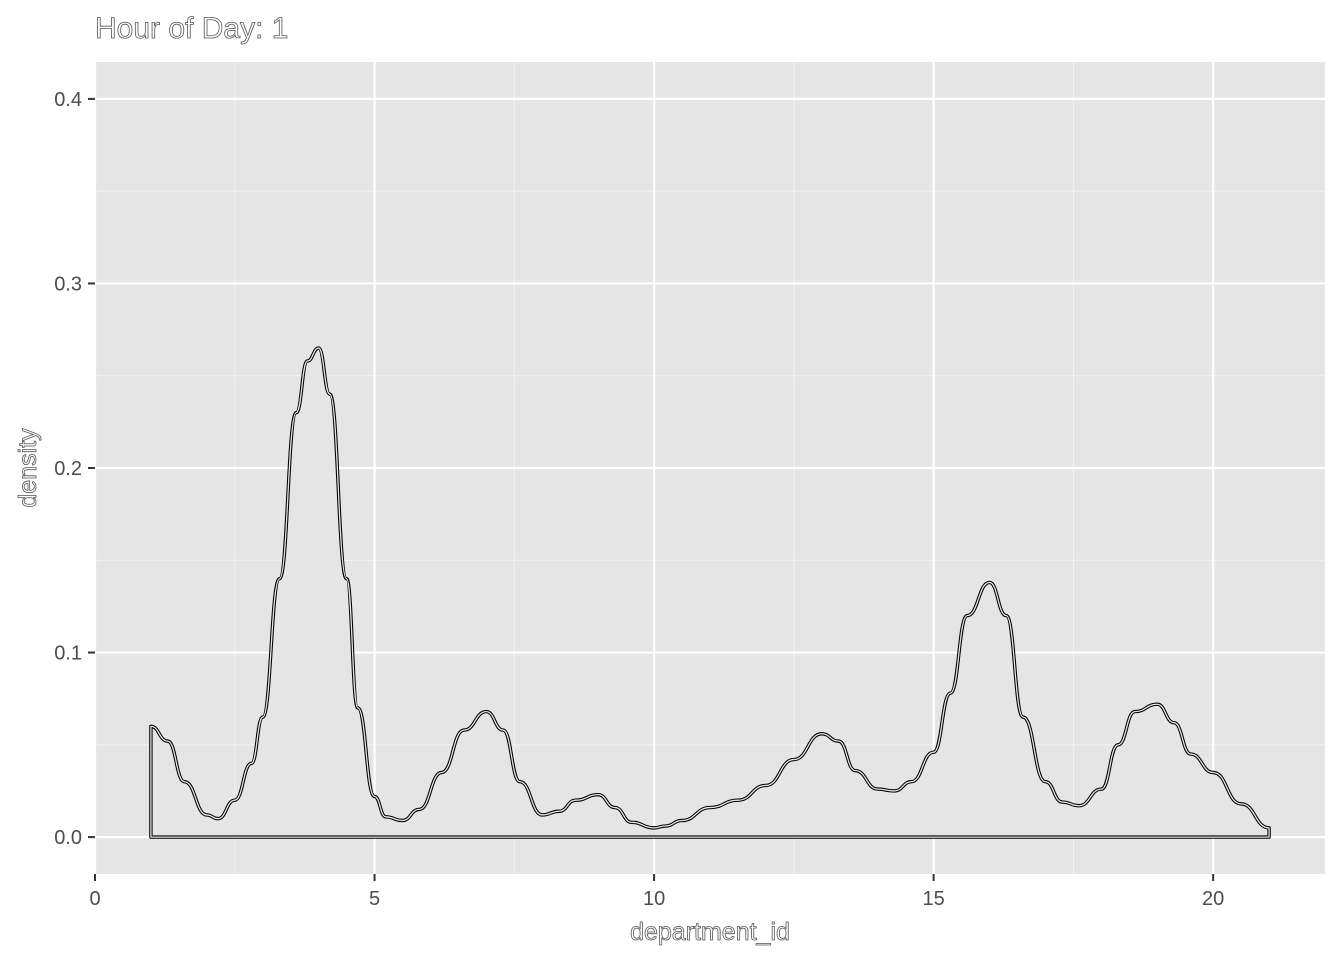  I want to click on x-tick-label: 20, so click(1213, 899).